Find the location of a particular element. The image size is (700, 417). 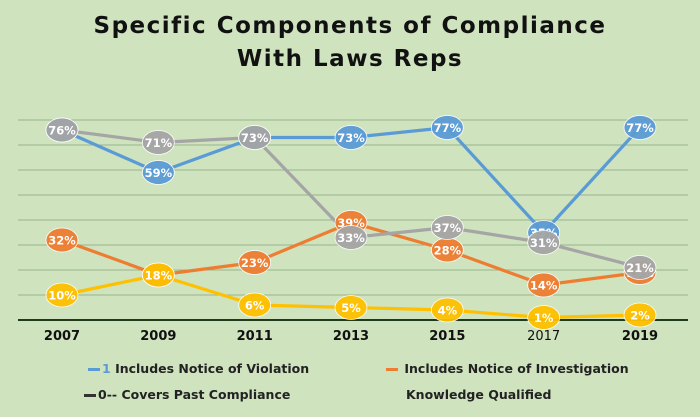

legend-label-knowledge: Knowledge Qualified is located at coordinates (479, 394).